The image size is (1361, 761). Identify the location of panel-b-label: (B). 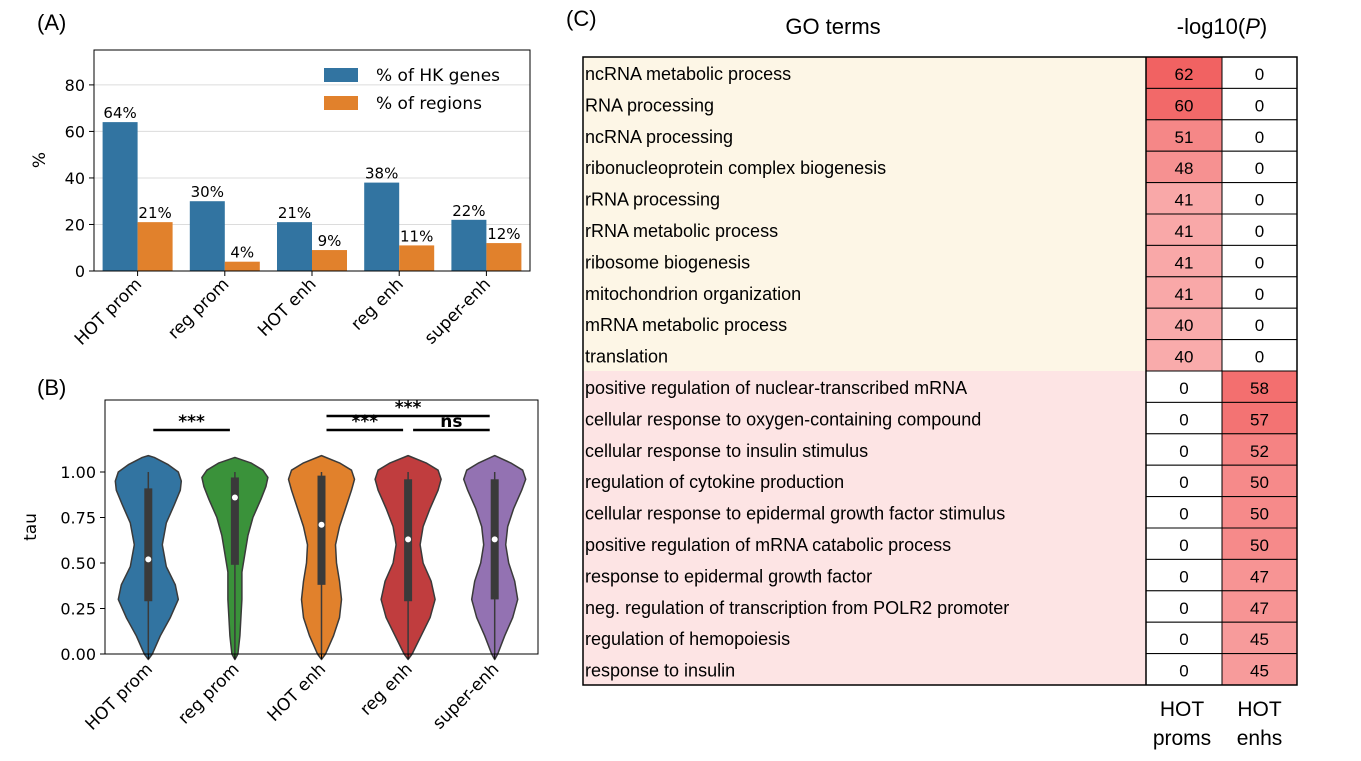
(51, 387).